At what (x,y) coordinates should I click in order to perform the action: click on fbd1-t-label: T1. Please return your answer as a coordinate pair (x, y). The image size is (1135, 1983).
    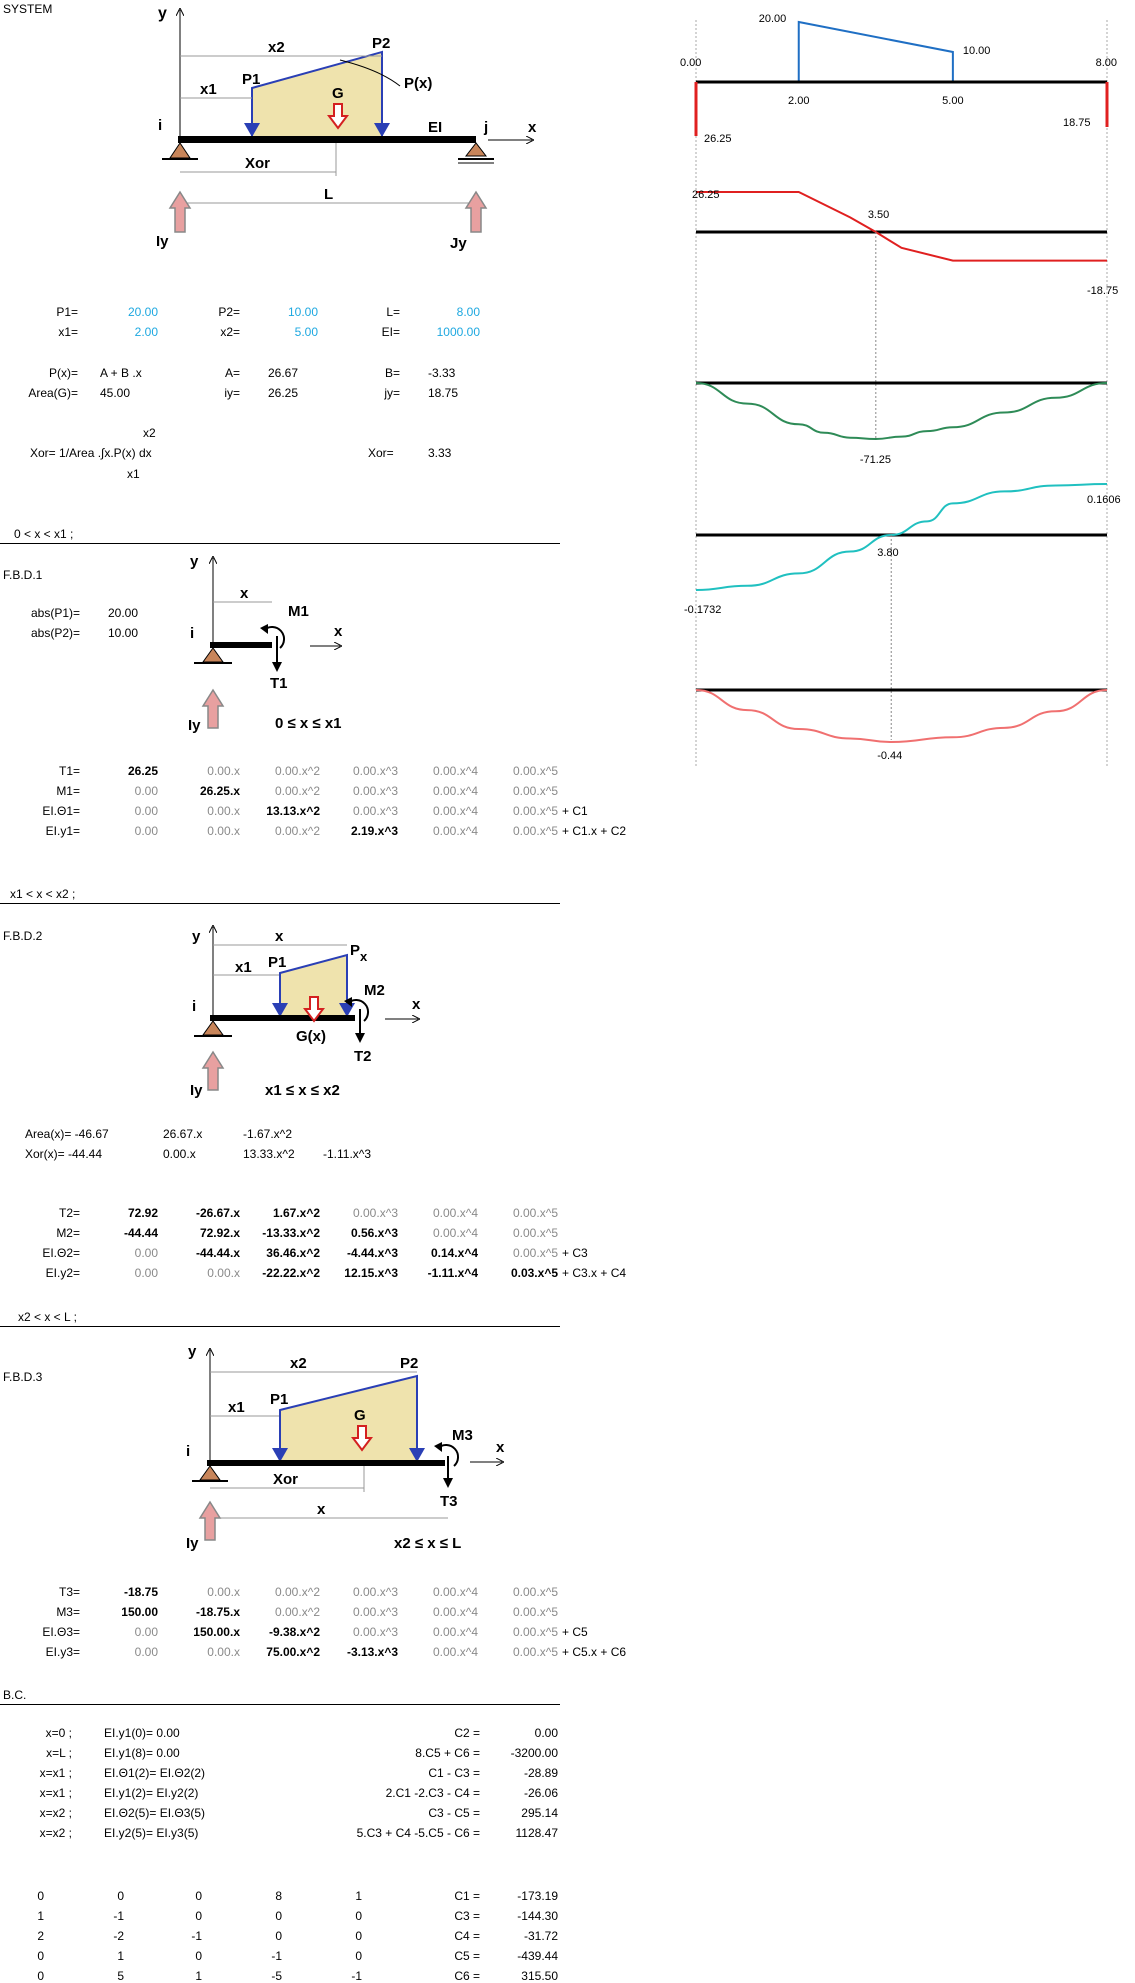
    Looking at the image, I should click on (279, 683).